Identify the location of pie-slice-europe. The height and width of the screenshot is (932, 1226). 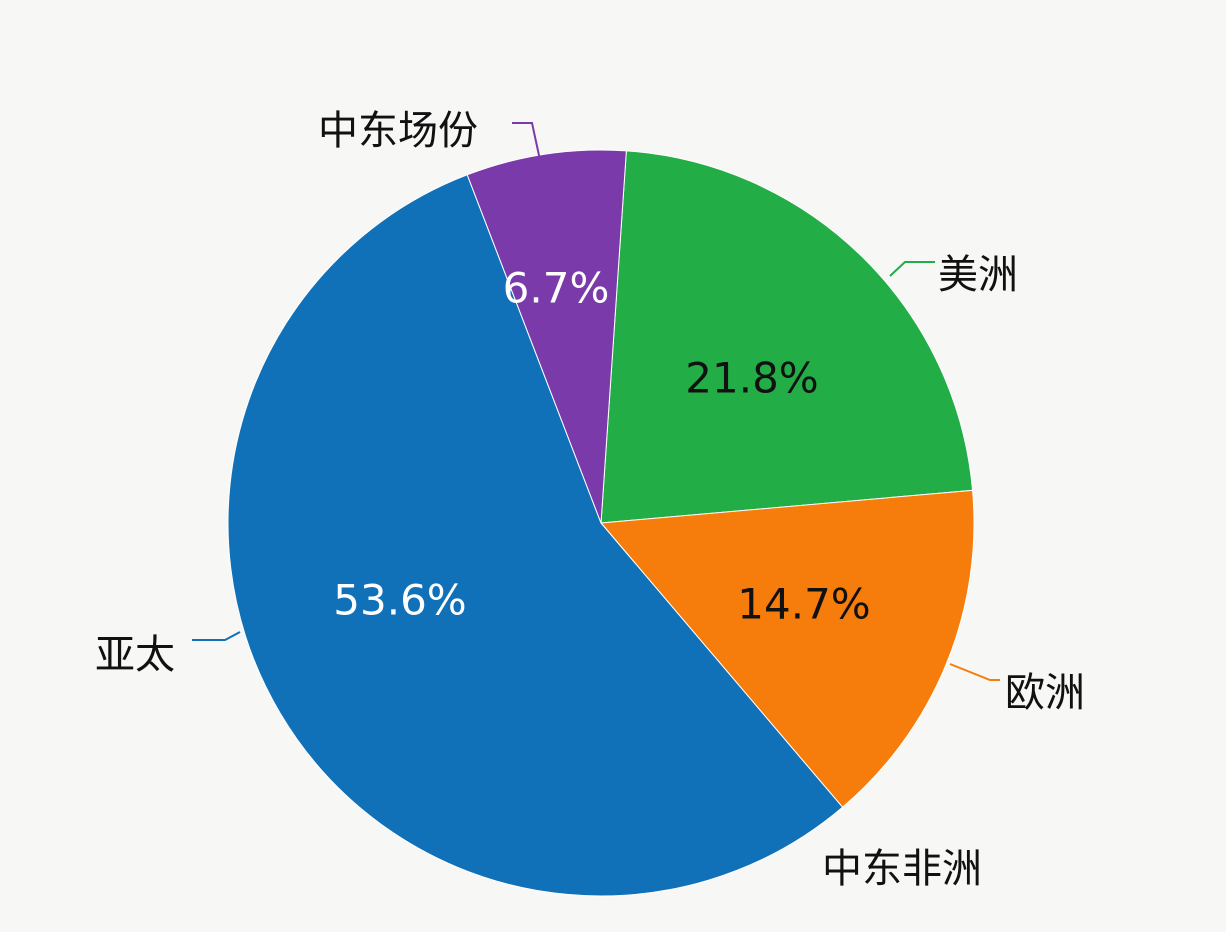
(787, 648).